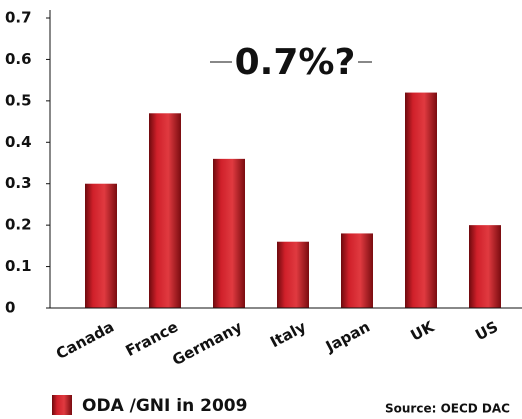  I want to click on x-tick-label: UK, so click(423, 331).